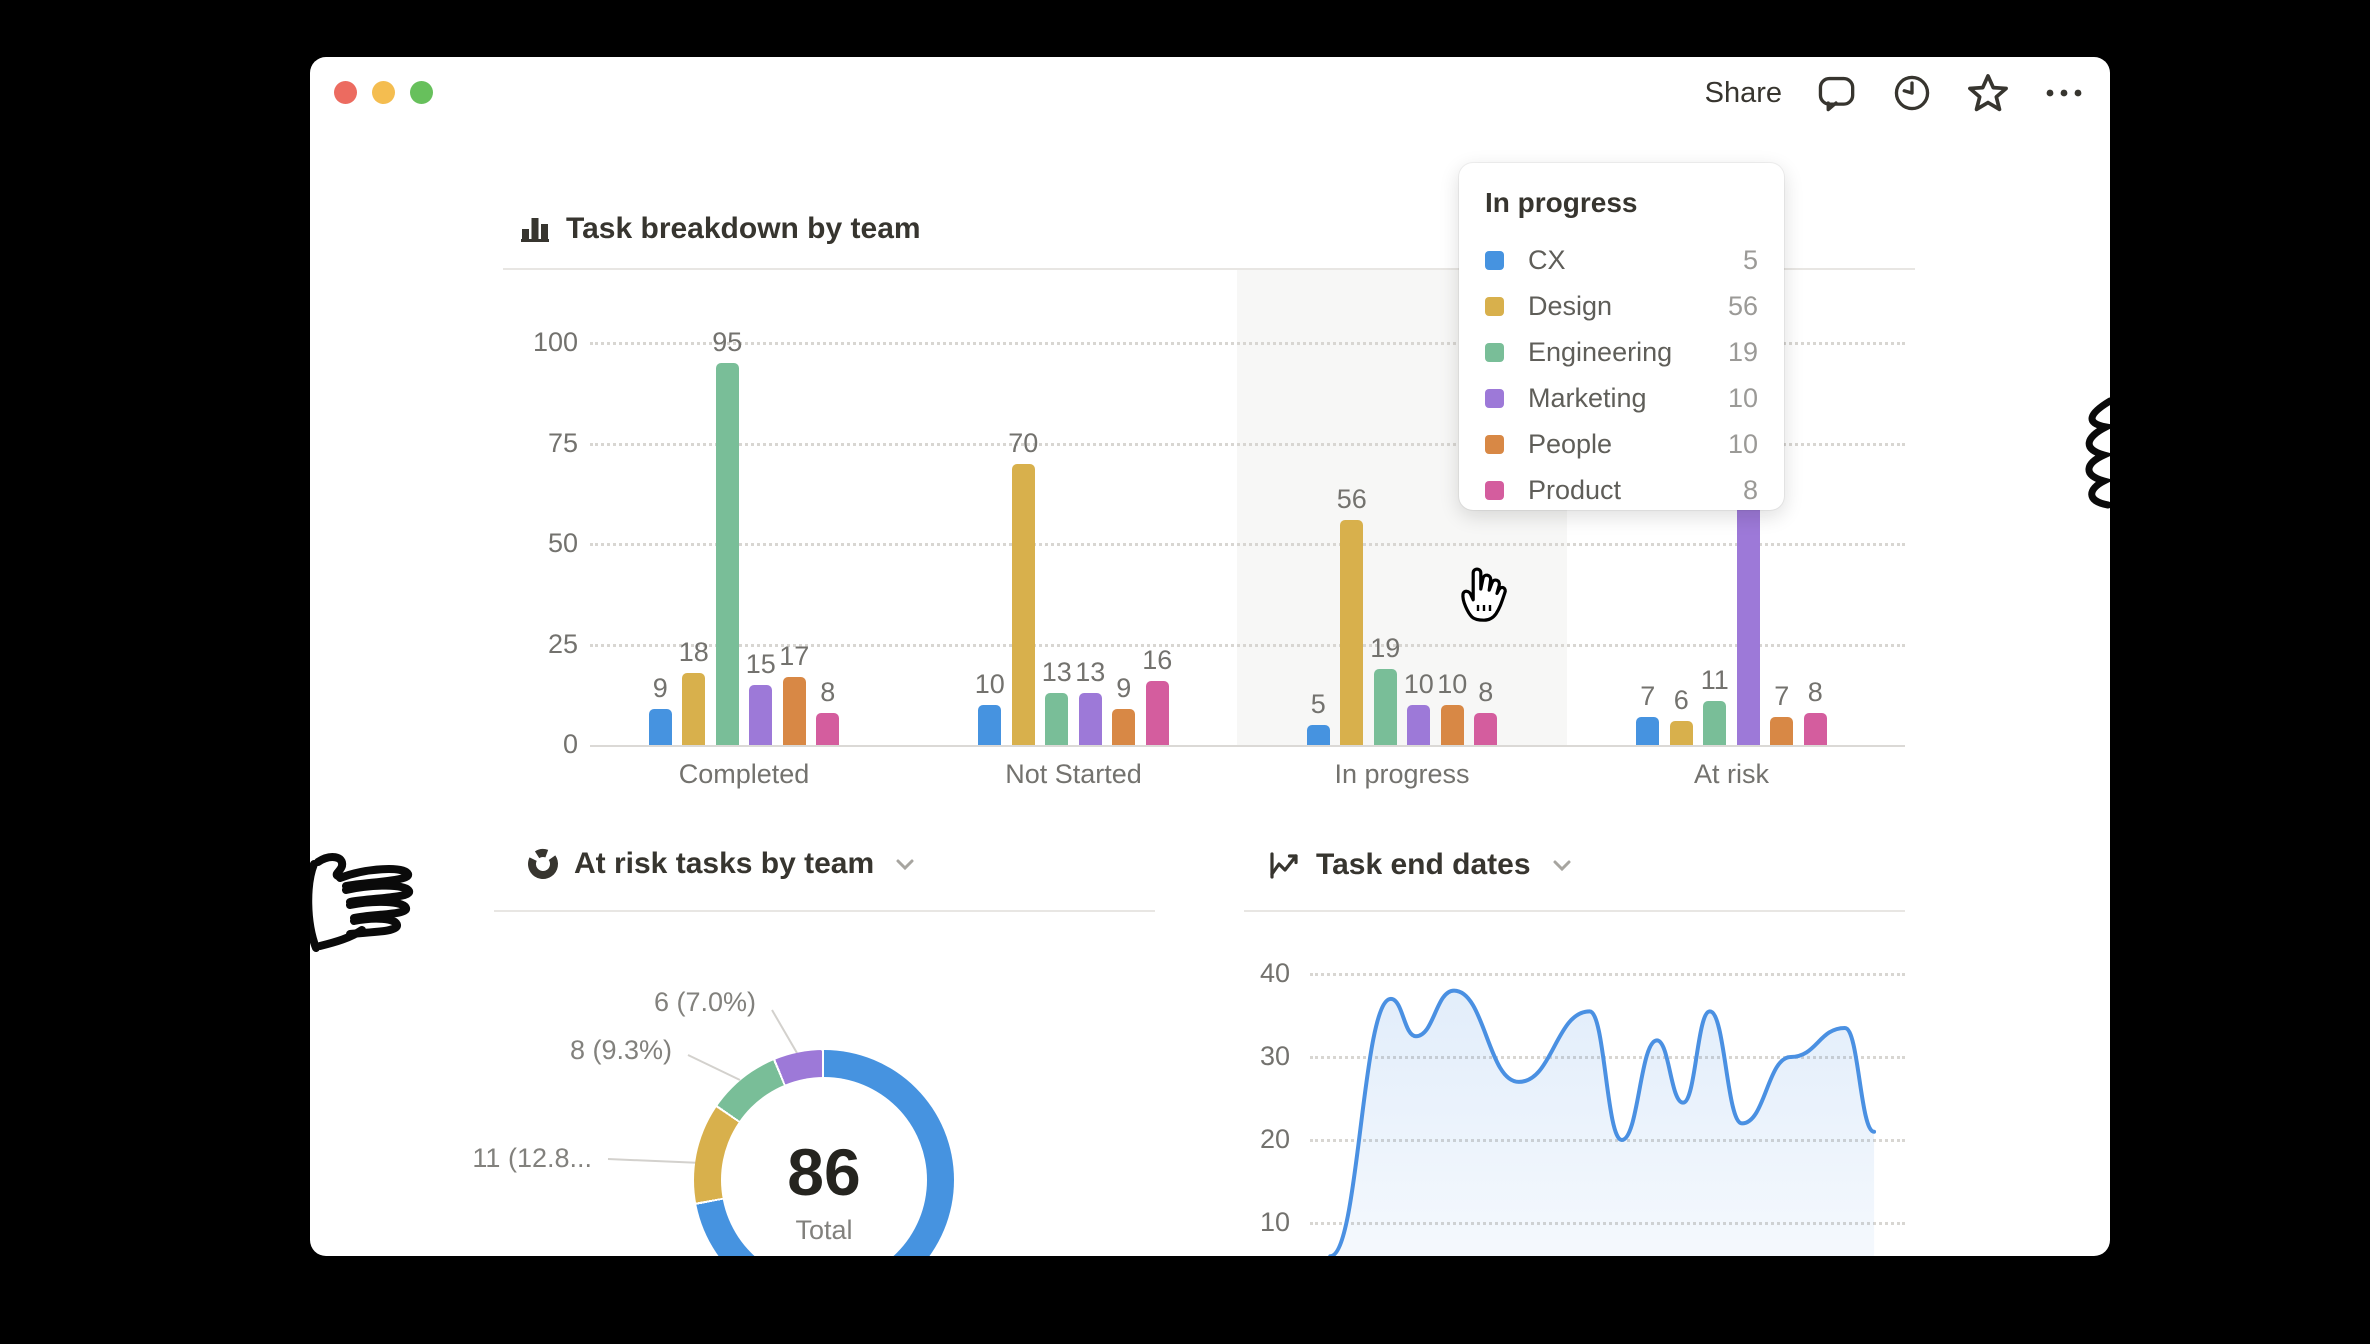 The height and width of the screenshot is (1344, 2370). Describe the element at coordinates (562, 643) in the screenshot. I see `y-tick-label: 25` at that location.